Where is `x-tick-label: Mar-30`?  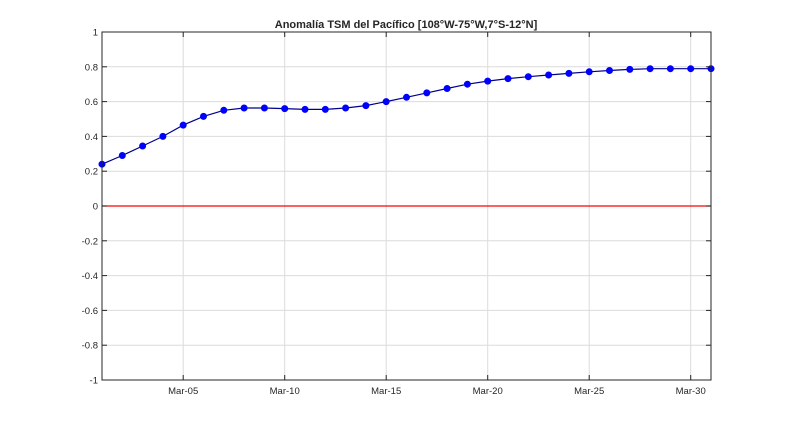 x-tick-label: Mar-30 is located at coordinates (691, 391).